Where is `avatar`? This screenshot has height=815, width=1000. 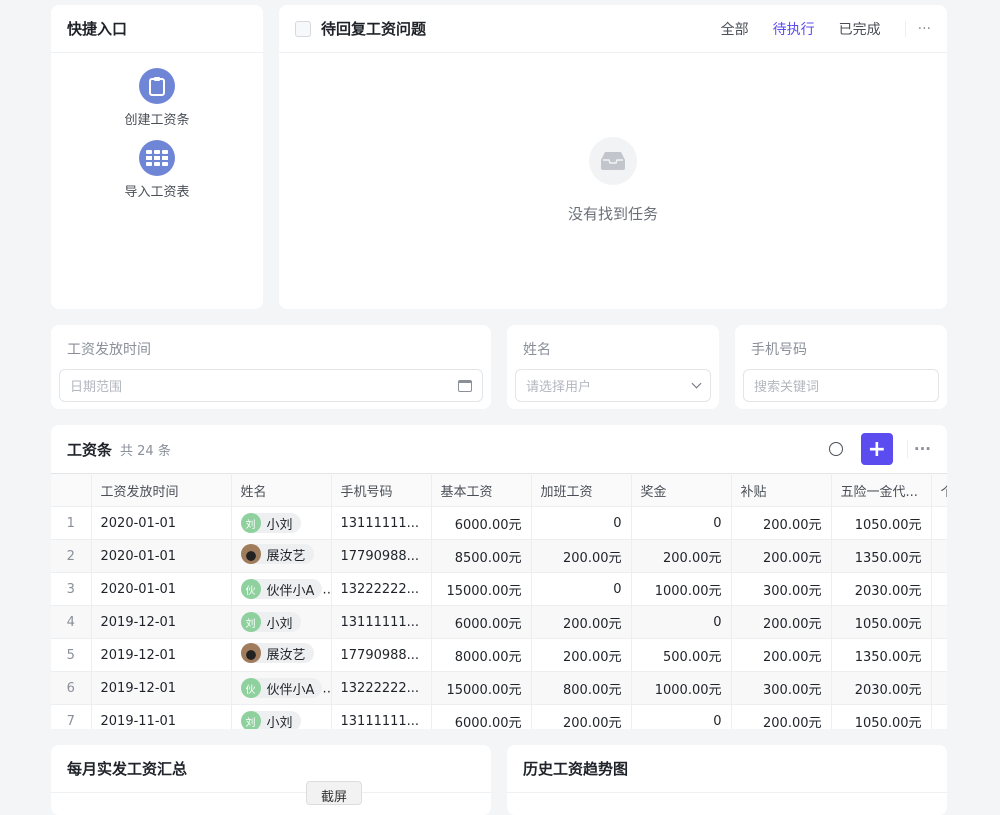
avatar is located at coordinates (250, 653).